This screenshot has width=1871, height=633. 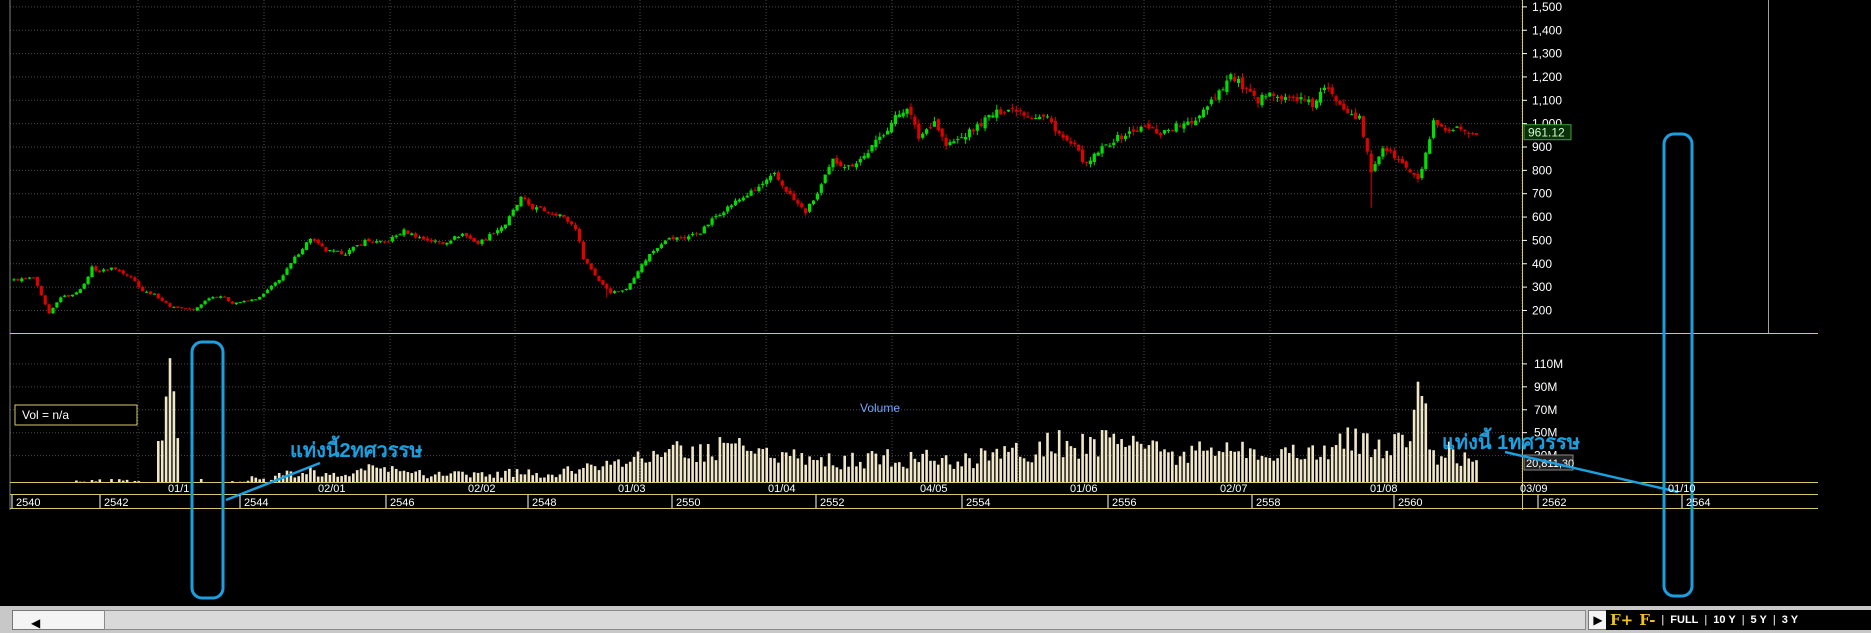 What do you see at coordinates (1724, 620) in the screenshot?
I see `period-10y-button: 10 Y` at bounding box center [1724, 620].